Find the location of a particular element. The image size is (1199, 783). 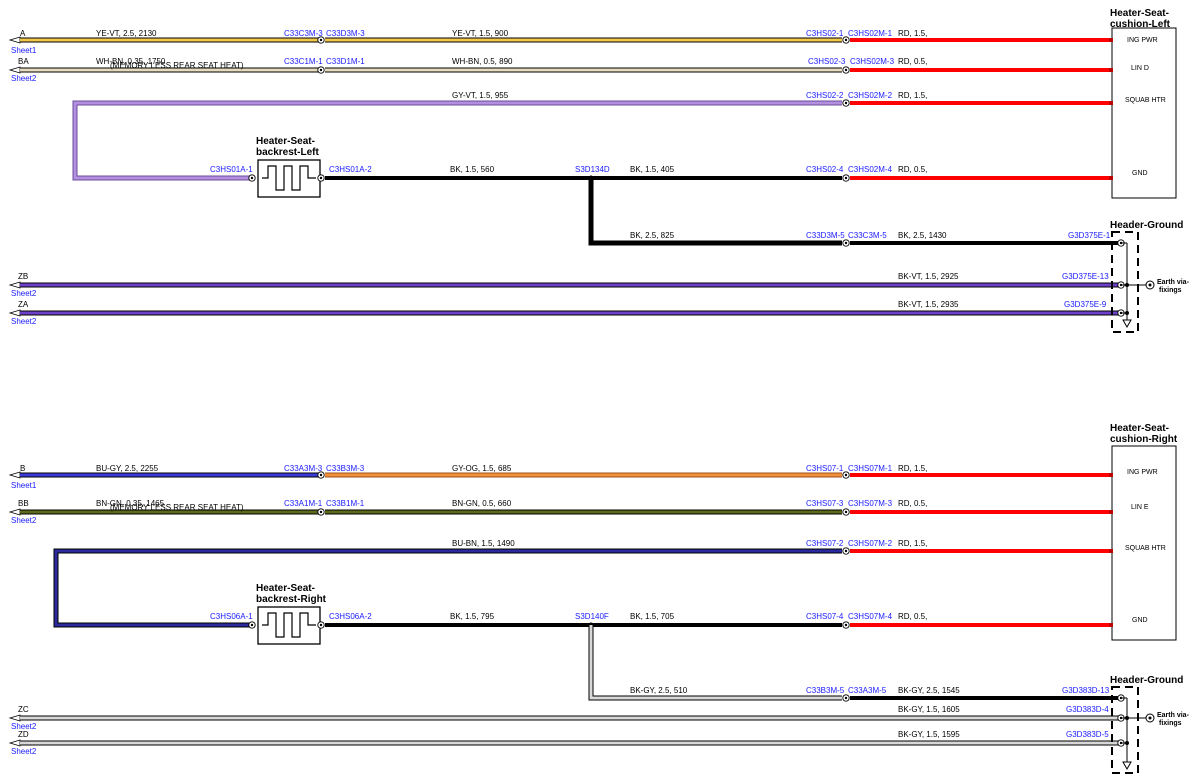

cushion-right-box is located at coordinates (1144, 543).